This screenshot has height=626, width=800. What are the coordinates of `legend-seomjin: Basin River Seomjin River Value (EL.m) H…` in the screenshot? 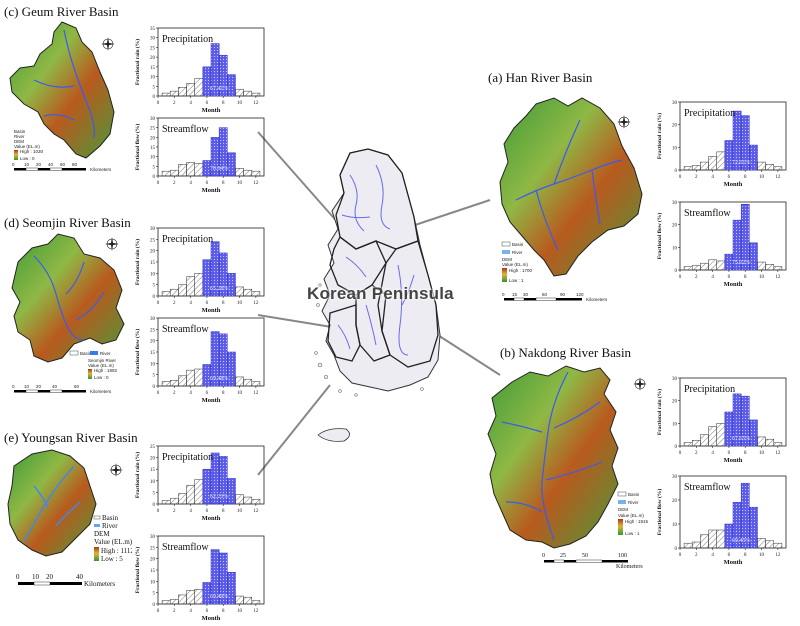 It's located at (93, 365).